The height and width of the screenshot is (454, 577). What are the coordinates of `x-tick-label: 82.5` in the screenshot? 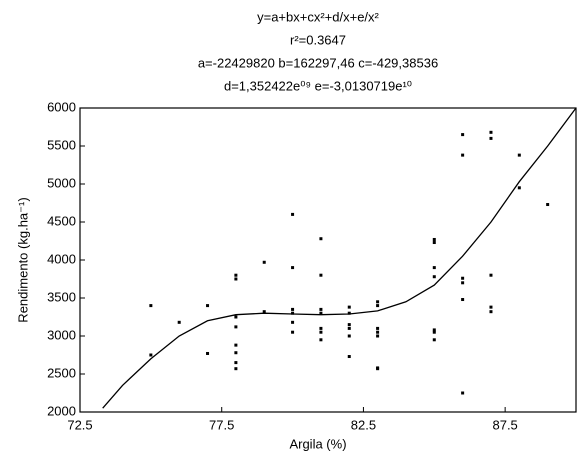 It's located at (363, 424).